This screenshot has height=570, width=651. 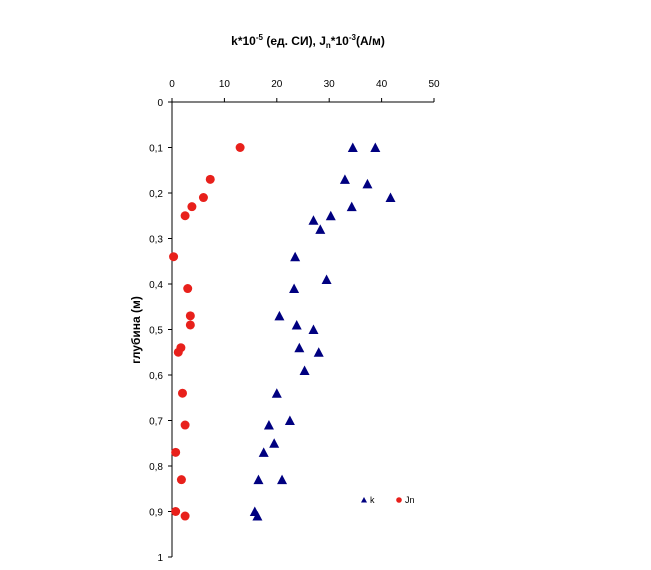 What do you see at coordinates (294, 41) in the screenshot?
I see `title-part-2: (ед. СИ), J` at bounding box center [294, 41].